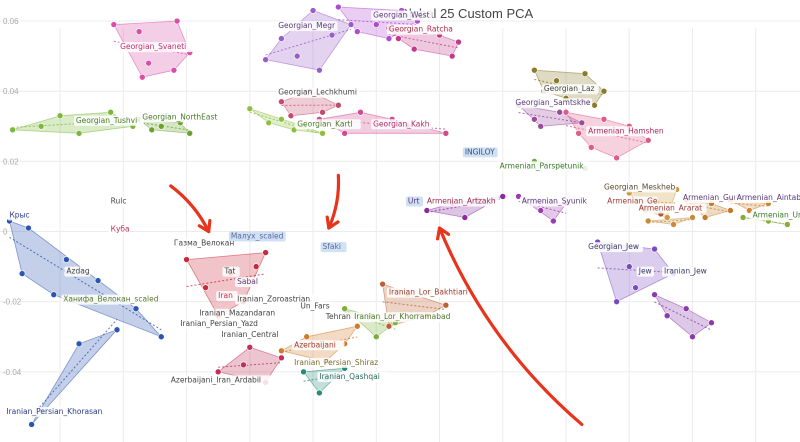 The image size is (800, 442). I want to click on group-label: Georgian_Ratcha, so click(421, 29).